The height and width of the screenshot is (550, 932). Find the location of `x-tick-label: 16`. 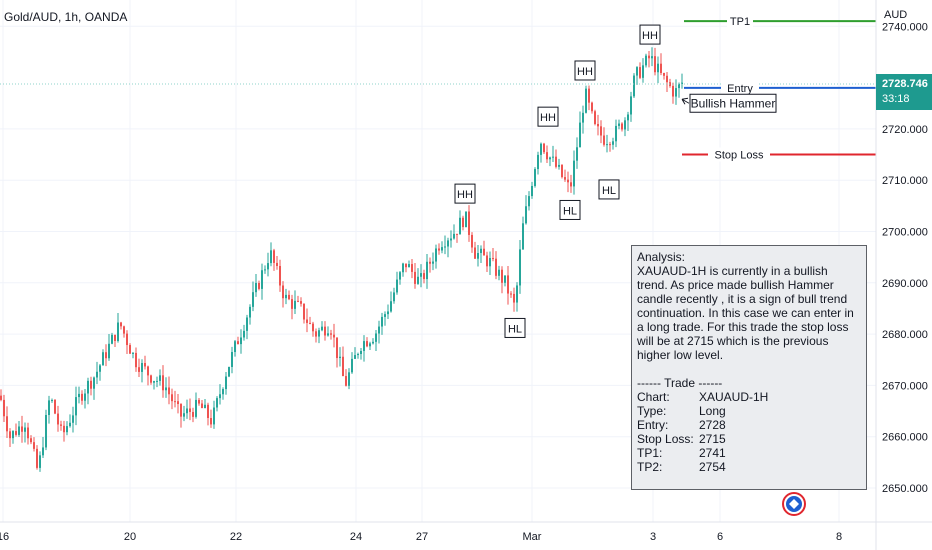

x-tick-label: 16 is located at coordinates (4, 537).